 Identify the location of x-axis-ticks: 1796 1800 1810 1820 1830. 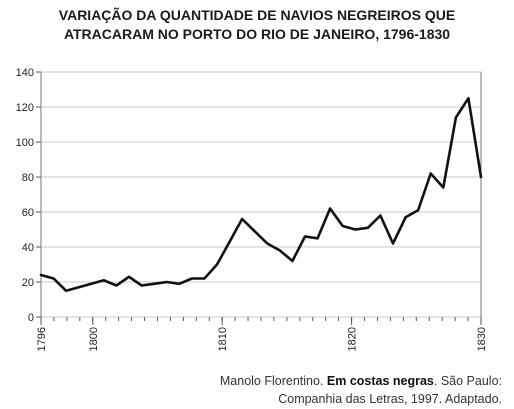
(262, 334).